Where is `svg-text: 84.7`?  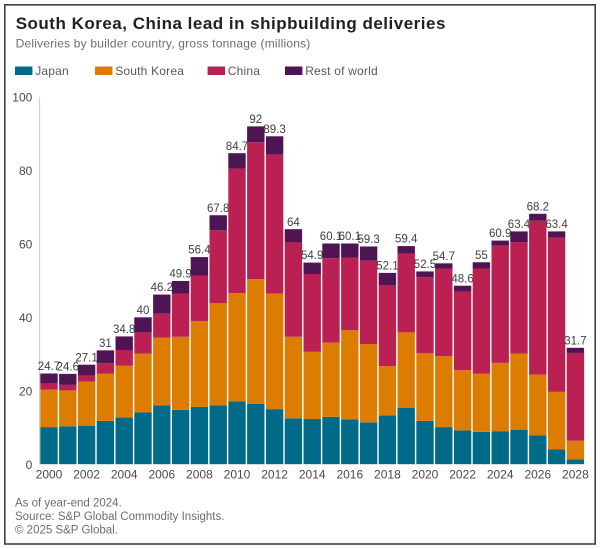
svg-text: 84.7 is located at coordinates (237, 147).